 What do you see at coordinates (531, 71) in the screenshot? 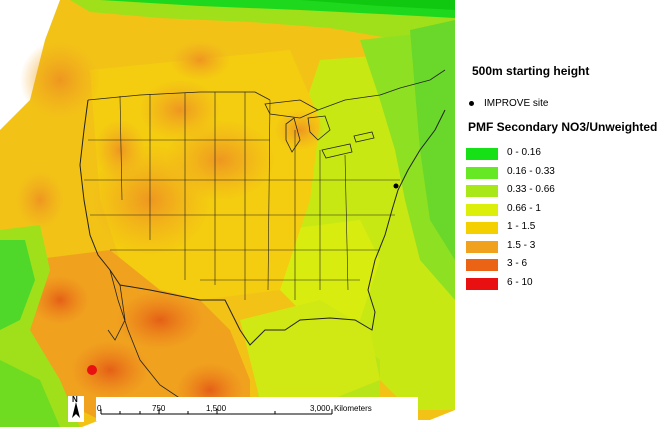
I see `starting-height-title: 500m starting height` at bounding box center [531, 71].